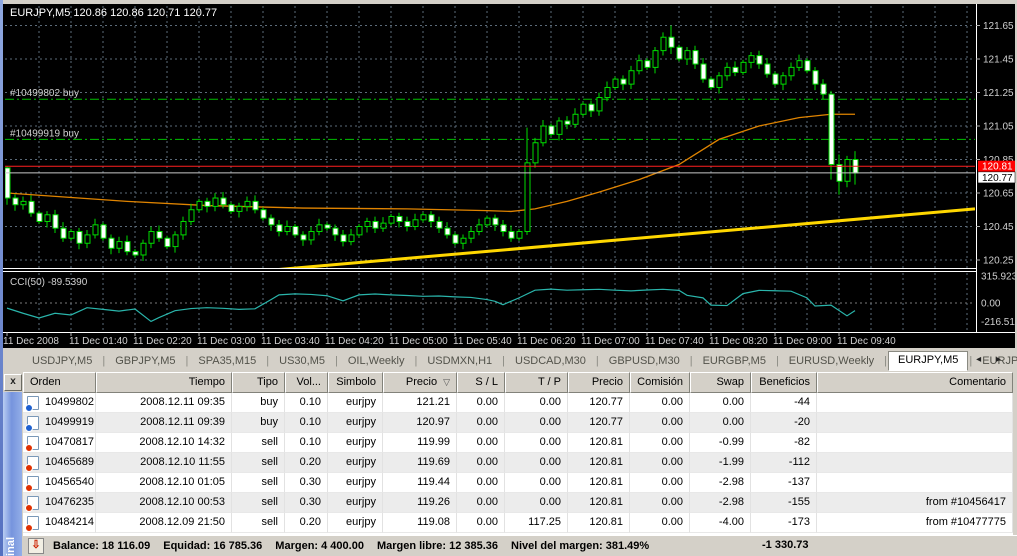  What do you see at coordinates (98, 341) in the screenshot?
I see `svg-text: 11 Dec 01:40` at bounding box center [98, 341].